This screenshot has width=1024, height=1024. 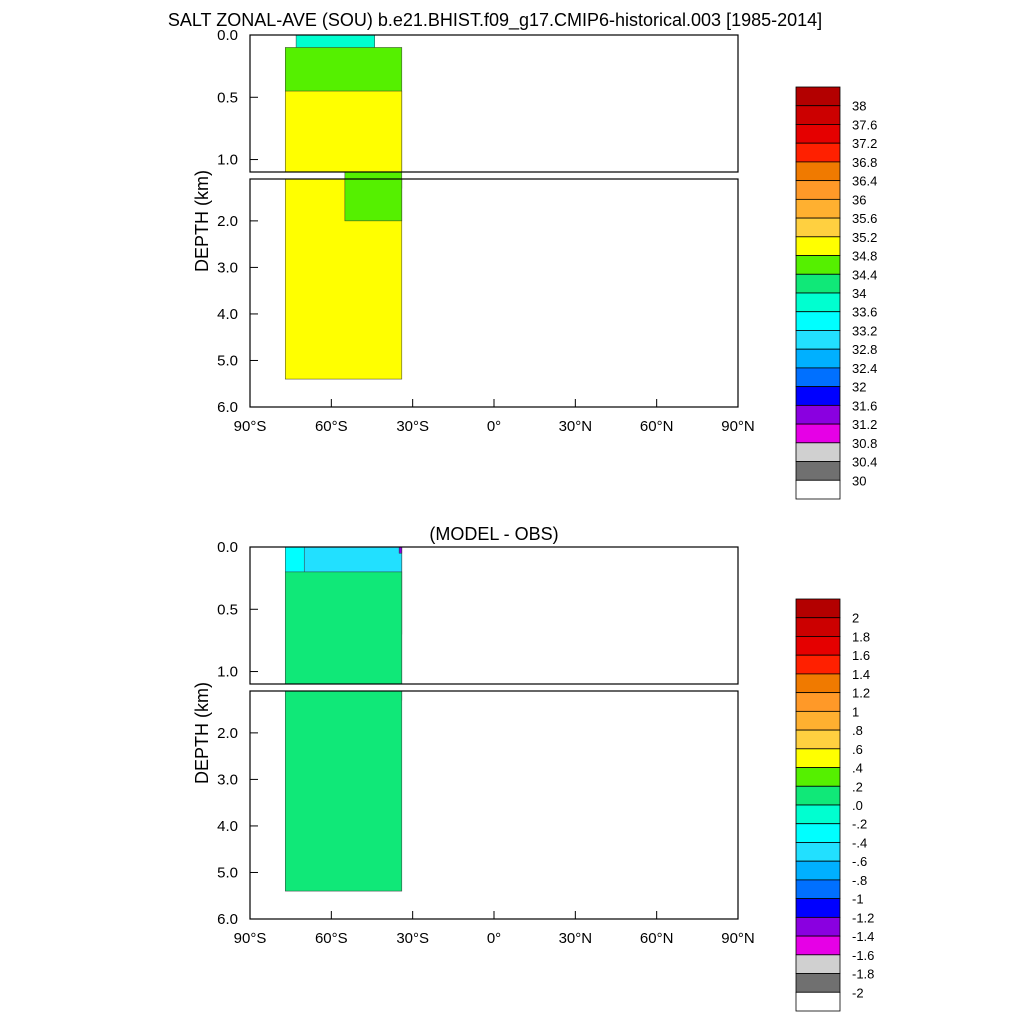 What do you see at coordinates (864, 330) in the screenshot?
I see `colorbar-label: 33.2` at bounding box center [864, 330].